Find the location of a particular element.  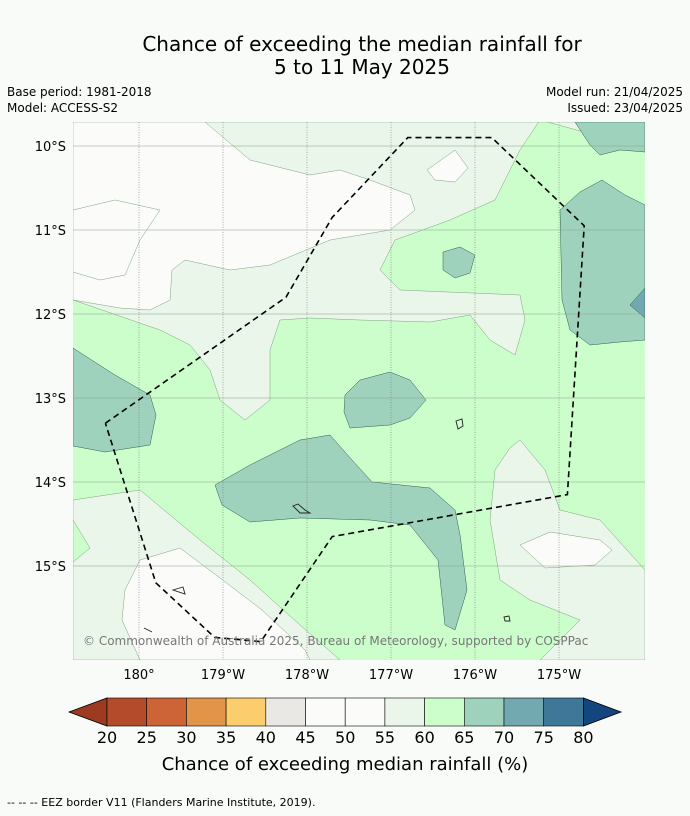

fill-65-70-south is located at coordinates (341, 532).